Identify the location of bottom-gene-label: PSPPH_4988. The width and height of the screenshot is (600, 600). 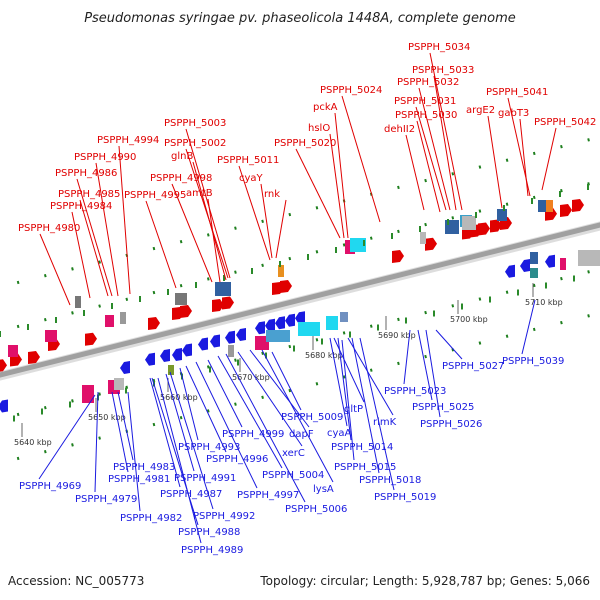
(209, 532).